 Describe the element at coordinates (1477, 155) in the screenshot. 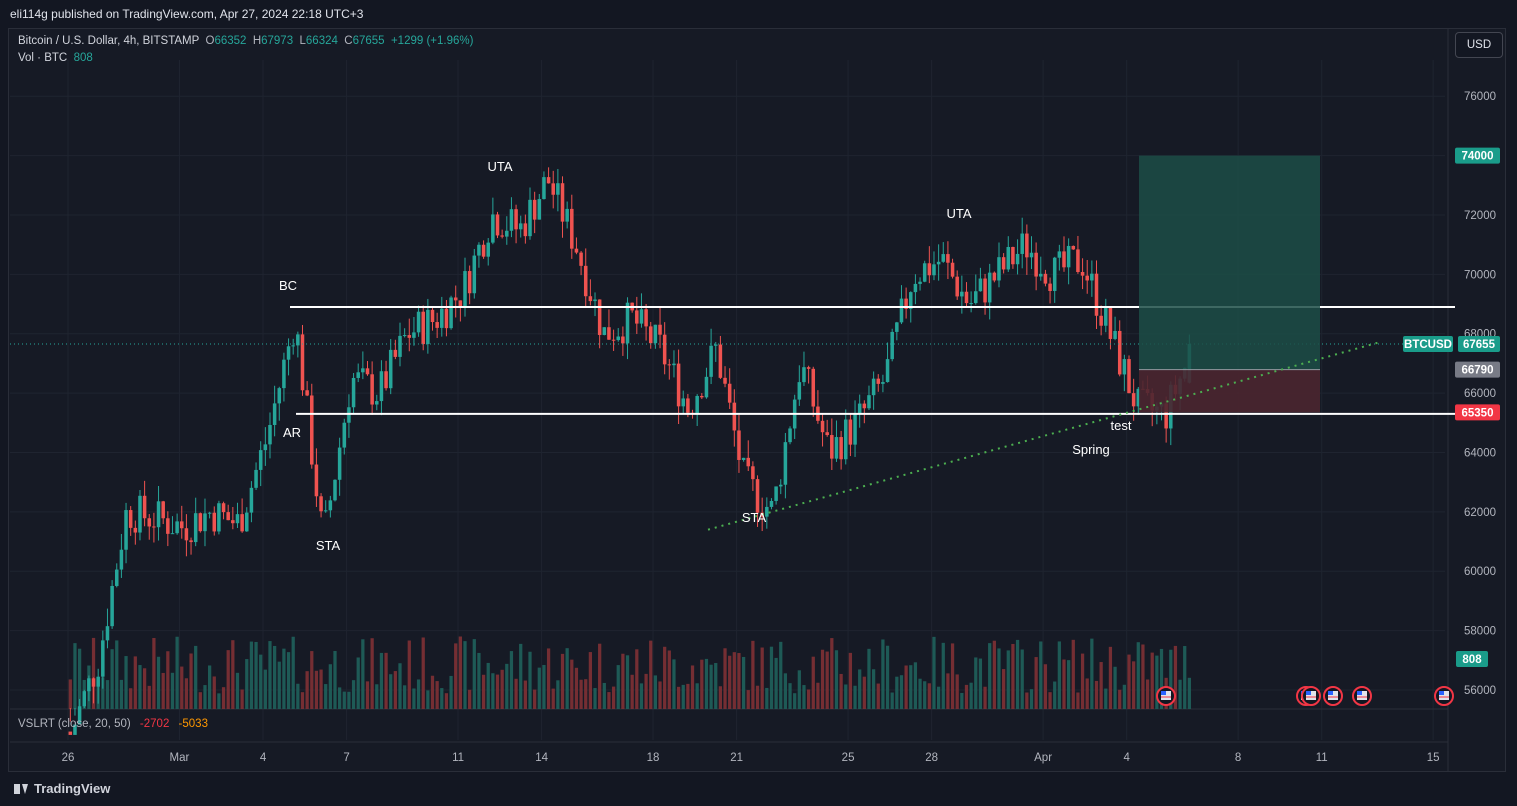

I see `target-price-badge-bg` at that location.